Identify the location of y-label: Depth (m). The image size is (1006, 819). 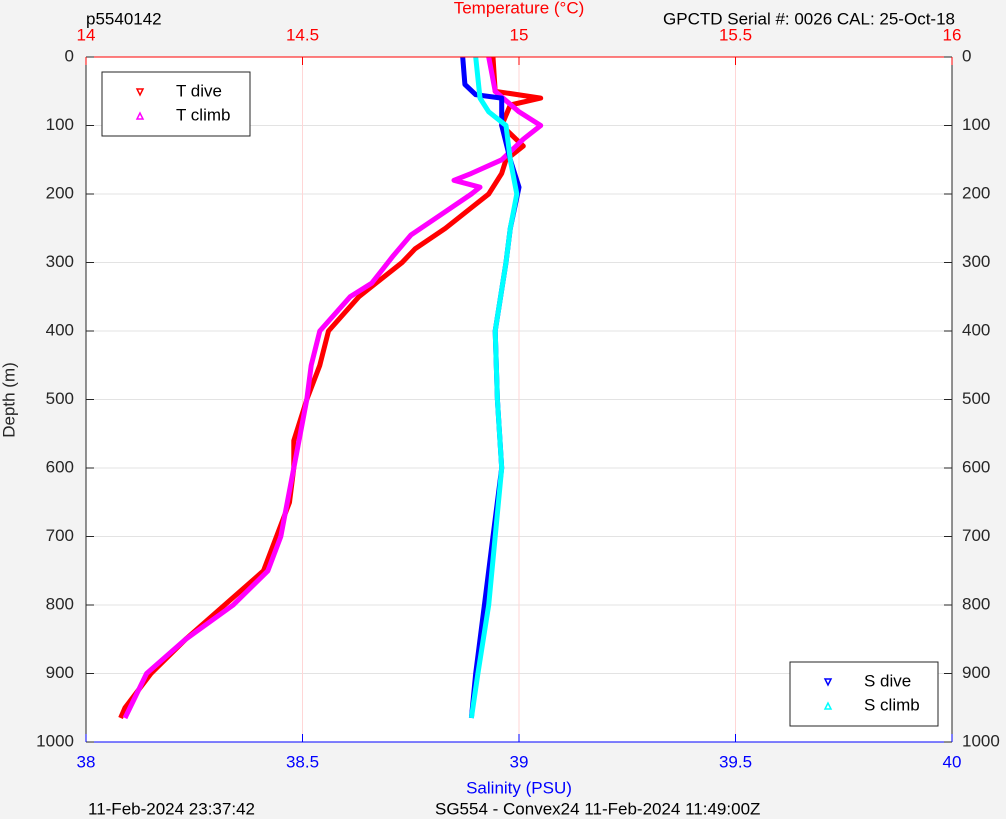
(9, 400).